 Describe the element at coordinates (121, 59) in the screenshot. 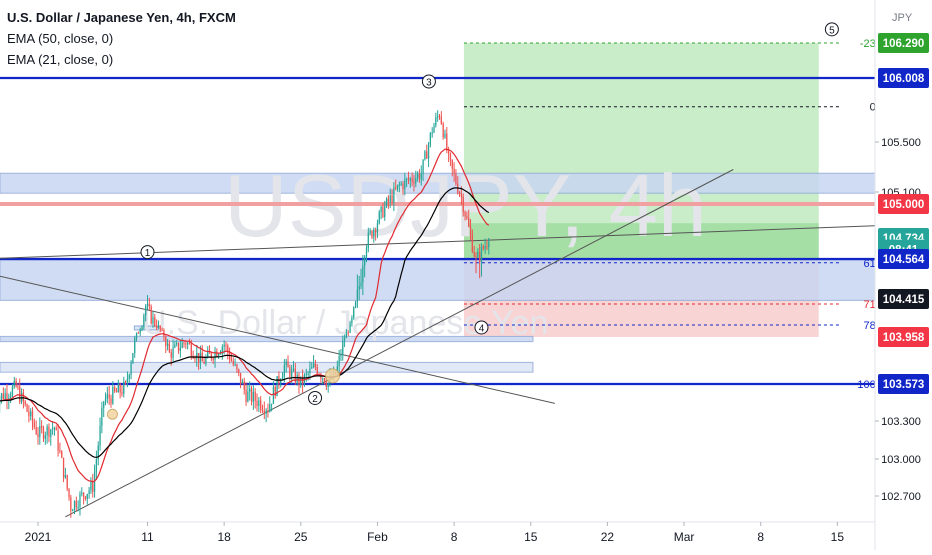

I see `legend-ema21: EMA (21, close, 0)` at that location.